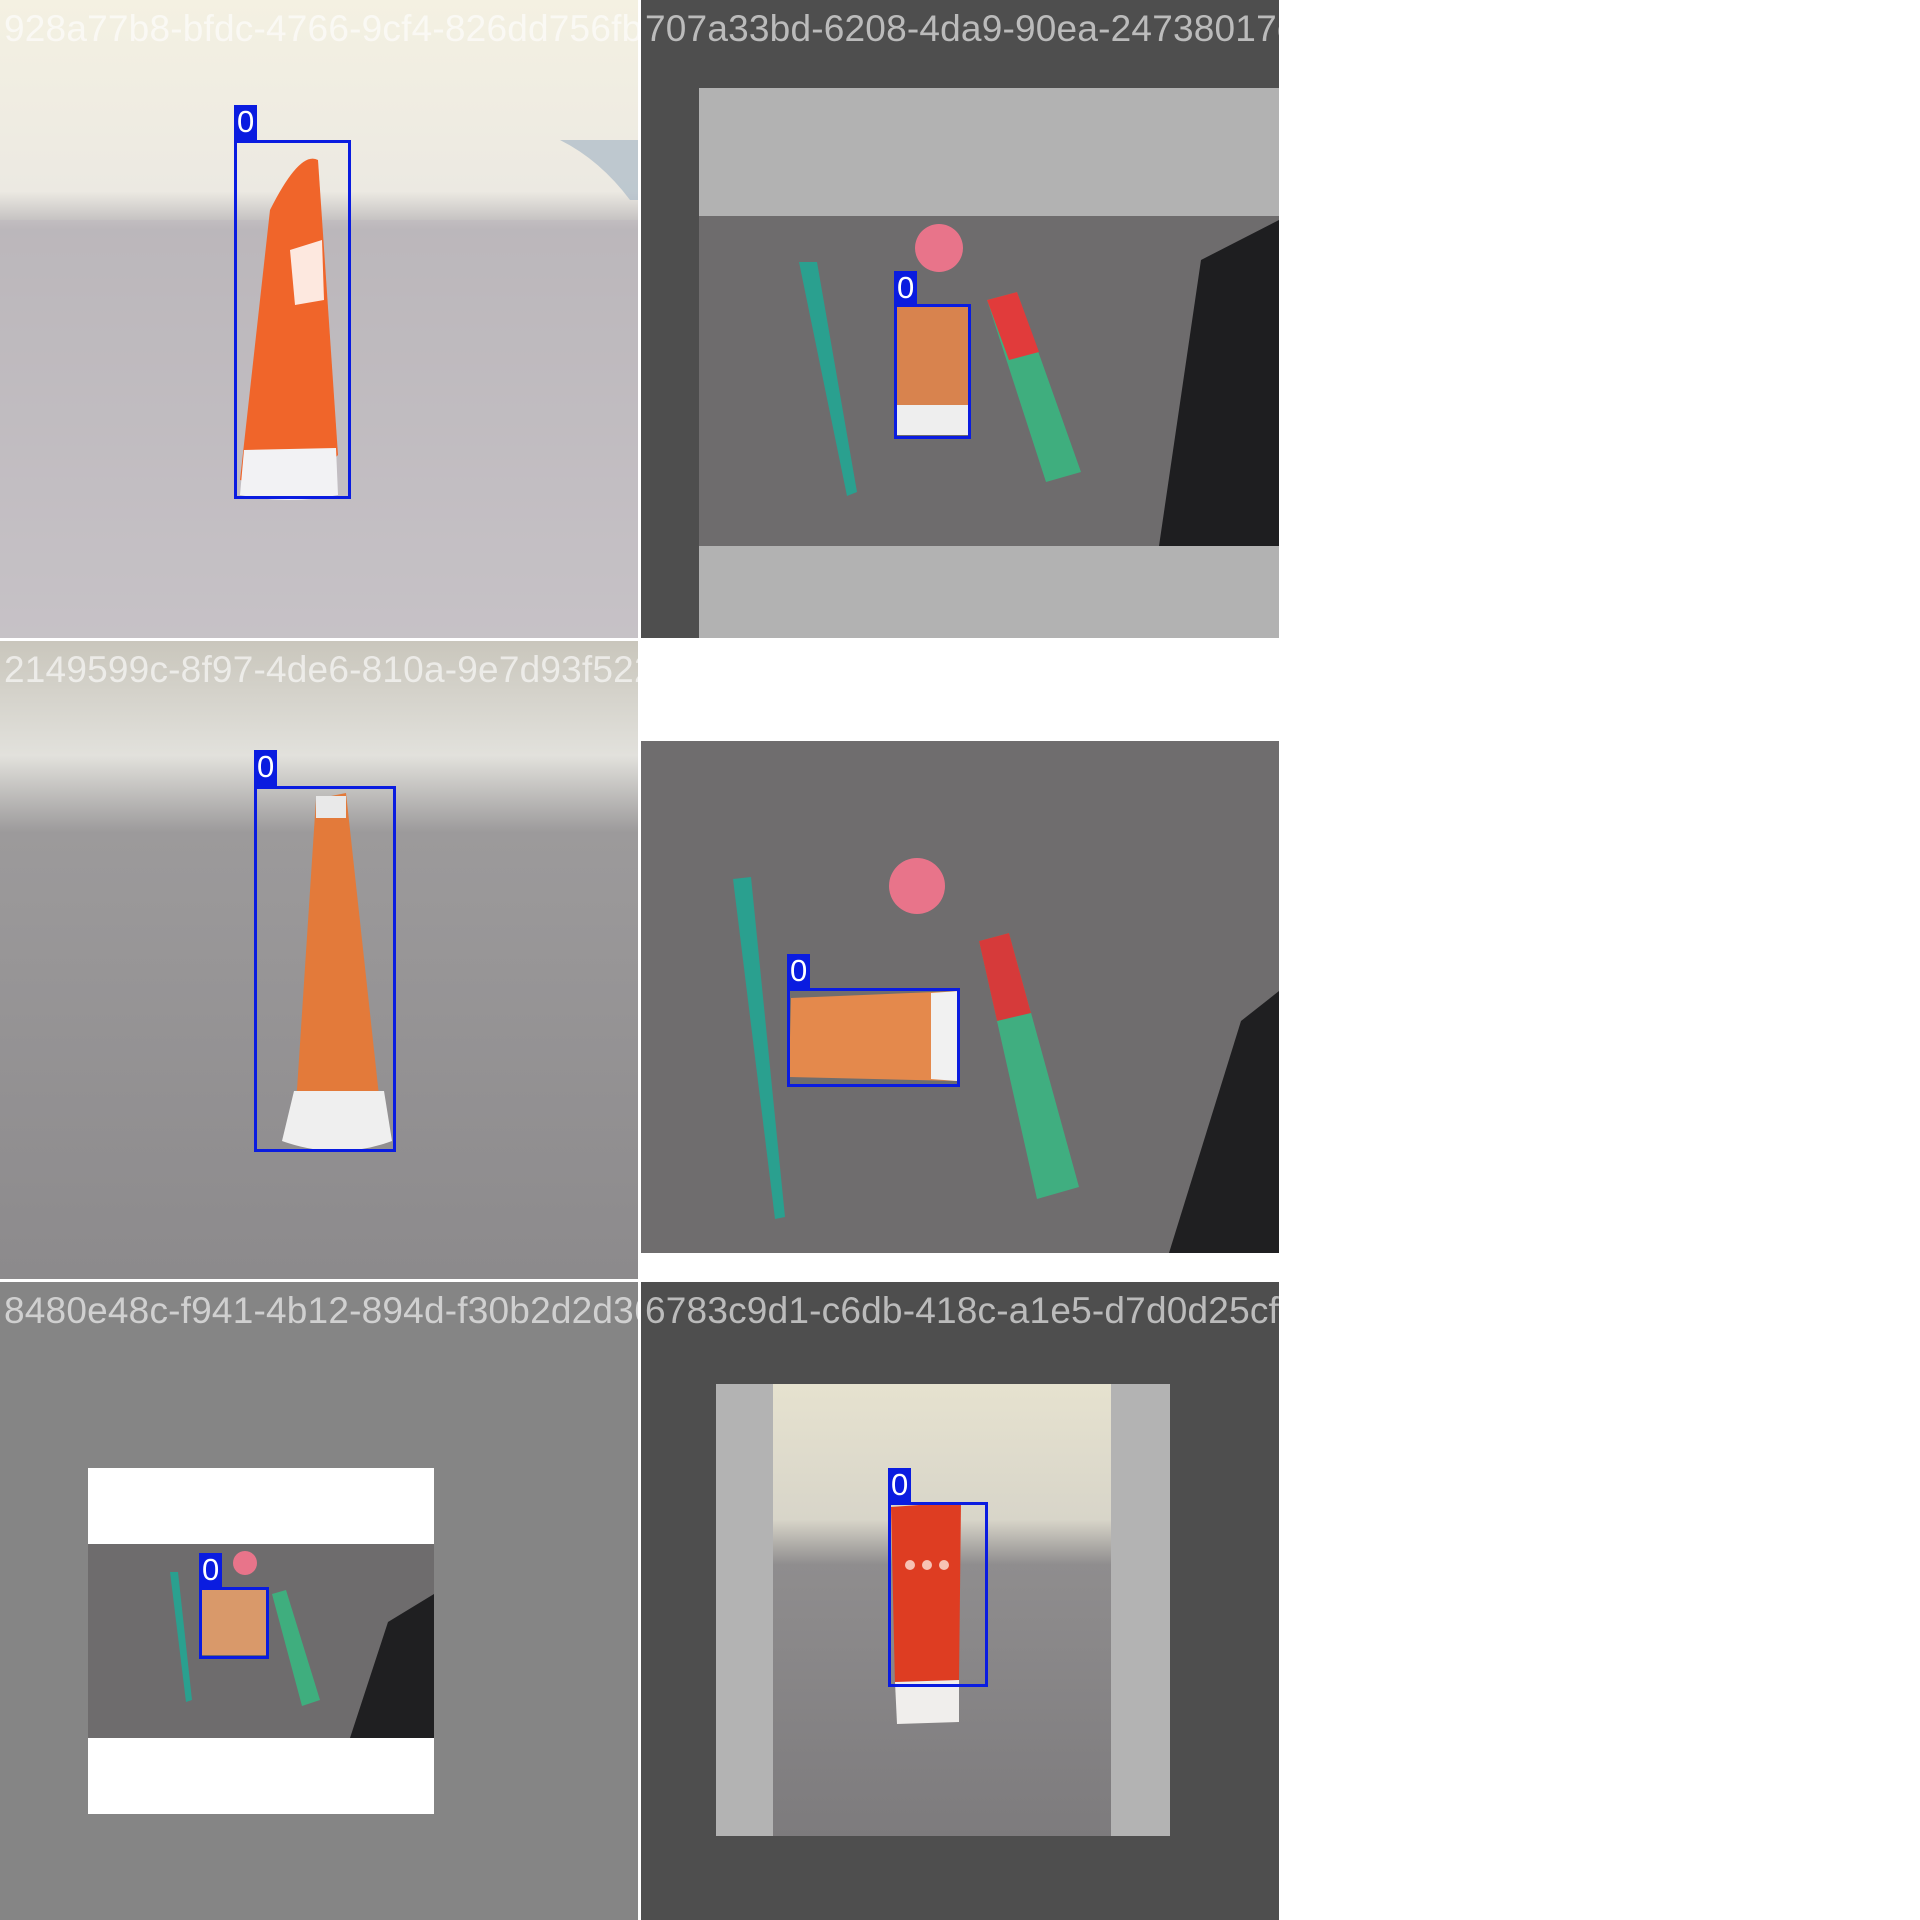 This screenshot has height=1920, width=1920. I want to click on photo-standing-tube-cap, so click(319, 960).